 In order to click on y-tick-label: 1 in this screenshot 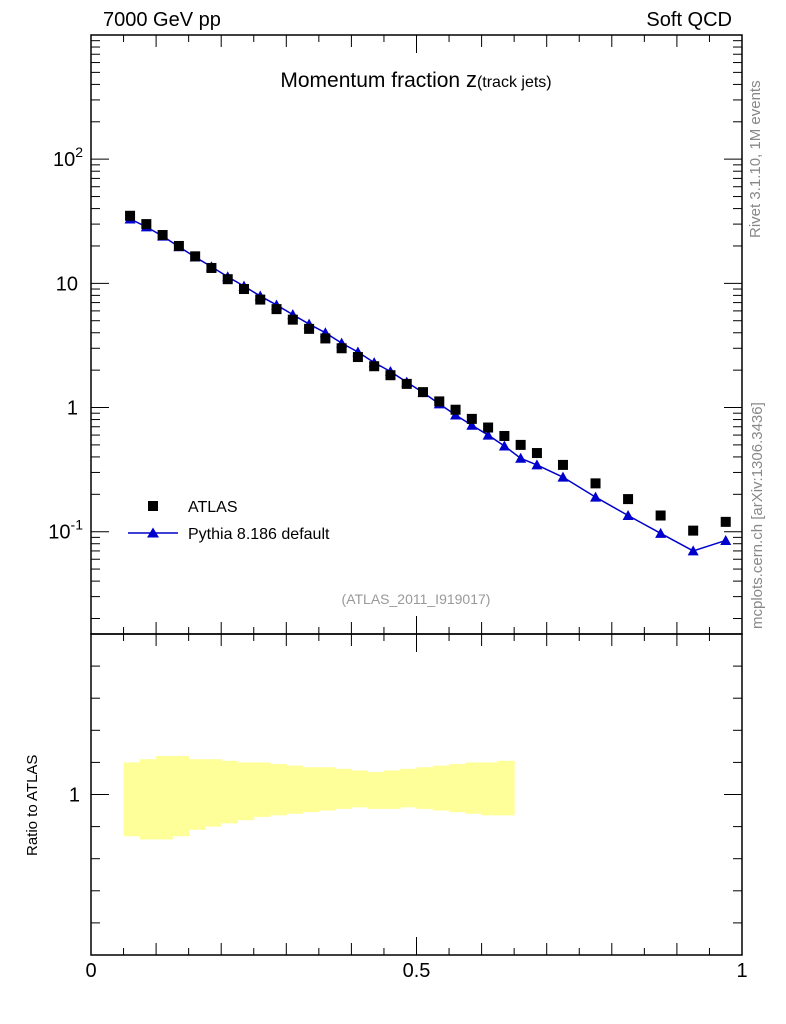, I will do `click(72, 409)`.